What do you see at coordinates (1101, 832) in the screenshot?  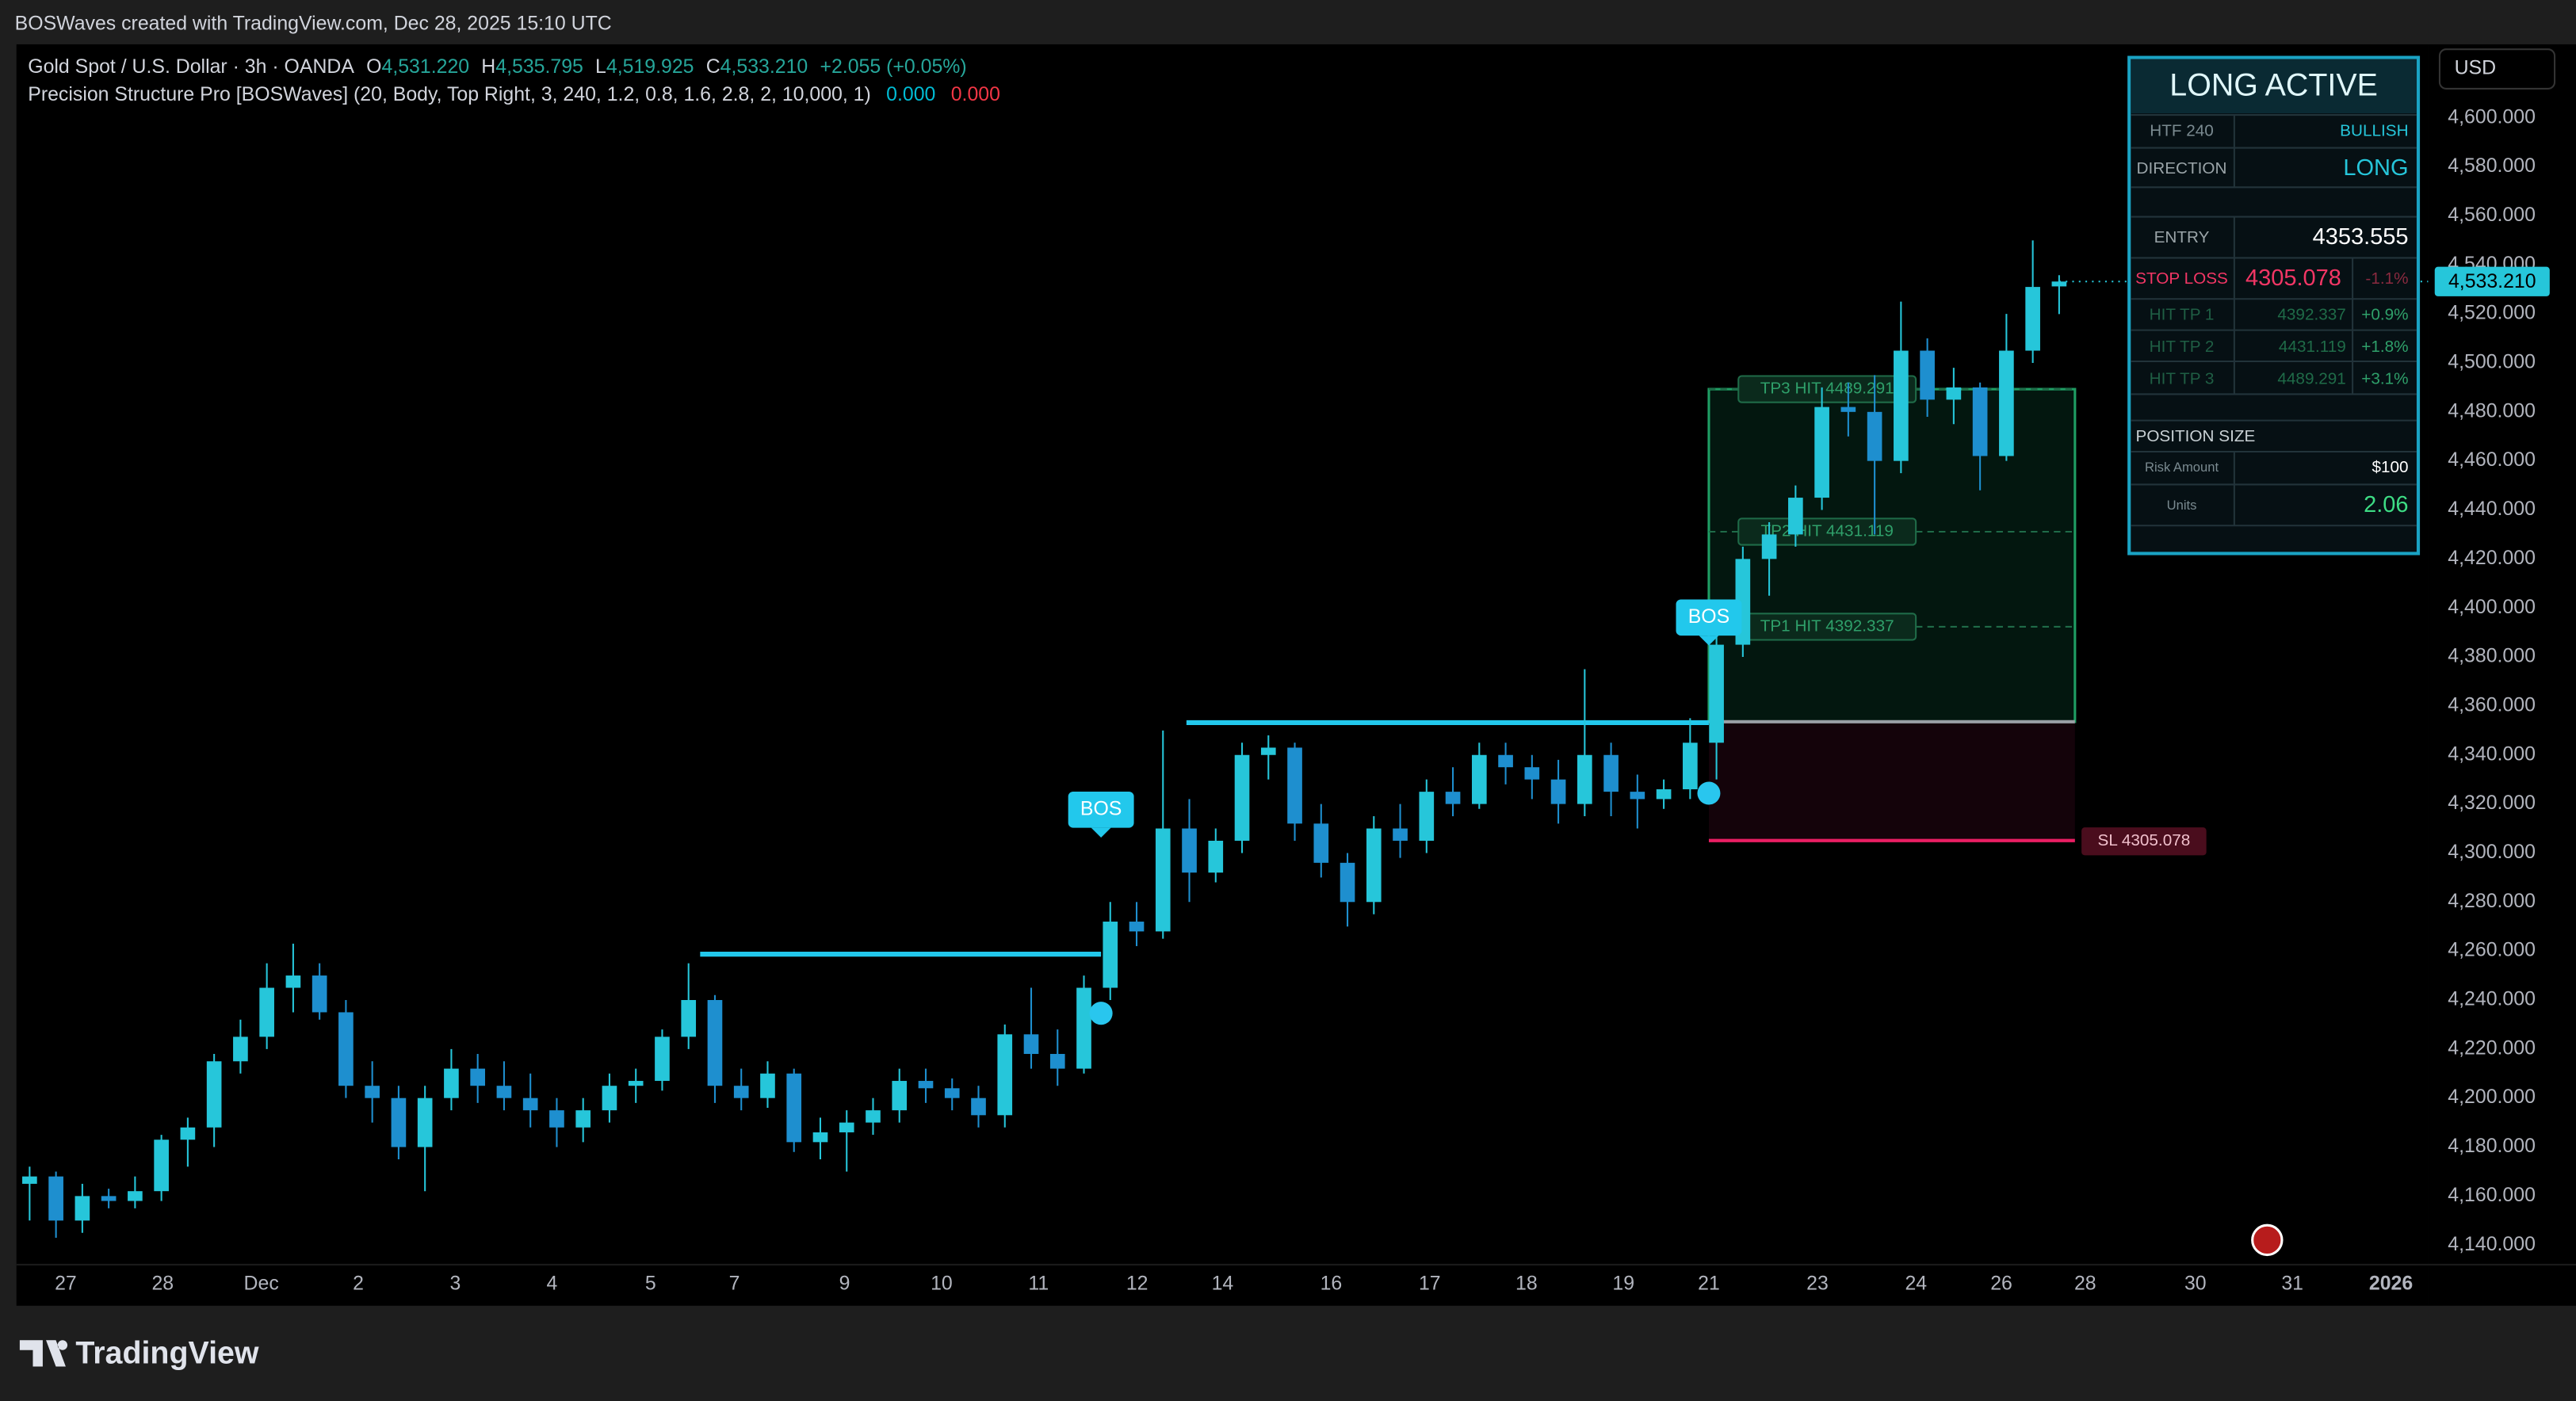 I see `bos-tag-pointer` at bounding box center [1101, 832].